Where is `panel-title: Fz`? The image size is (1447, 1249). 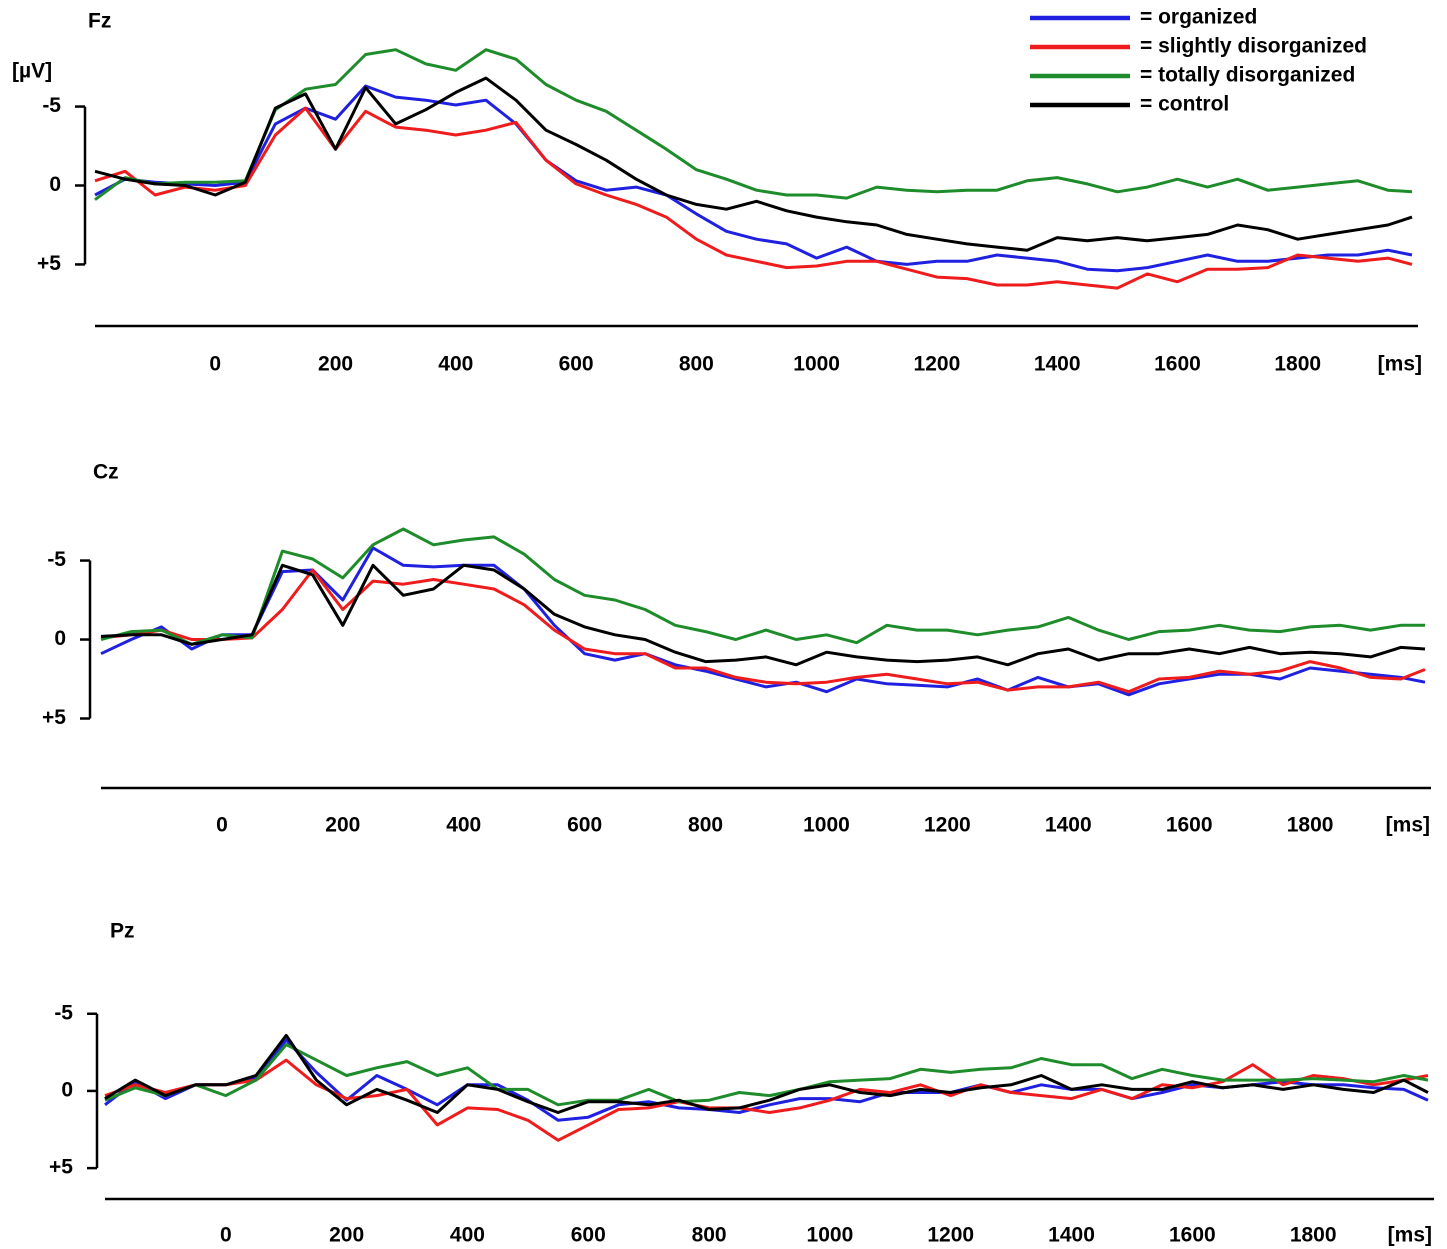 panel-title: Fz is located at coordinates (99, 21).